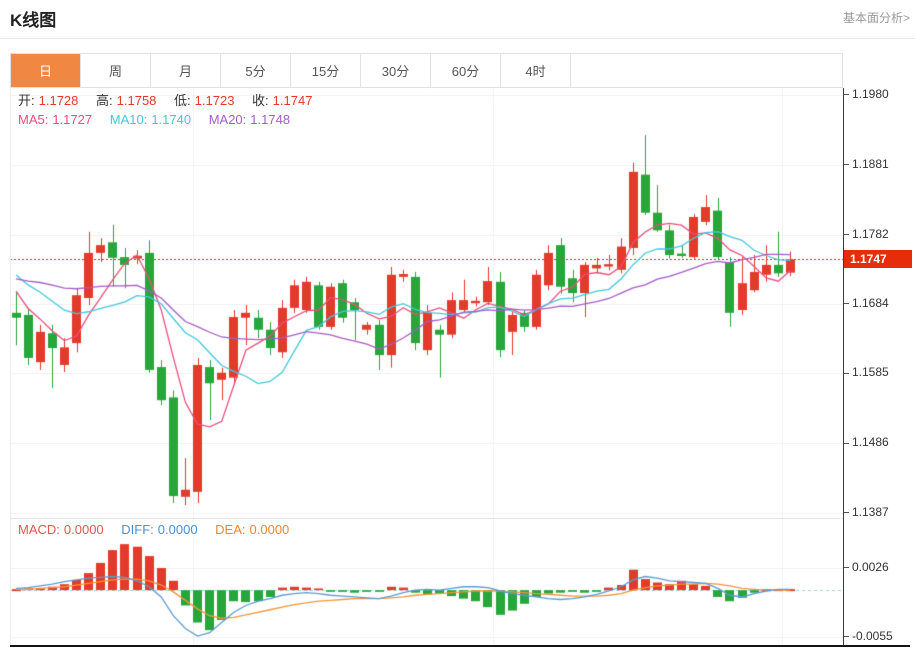 The width and height of the screenshot is (915, 649). What do you see at coordinates (457, 38) in the screenshot?
I see `header-divider` at bounding box center [457, 38].